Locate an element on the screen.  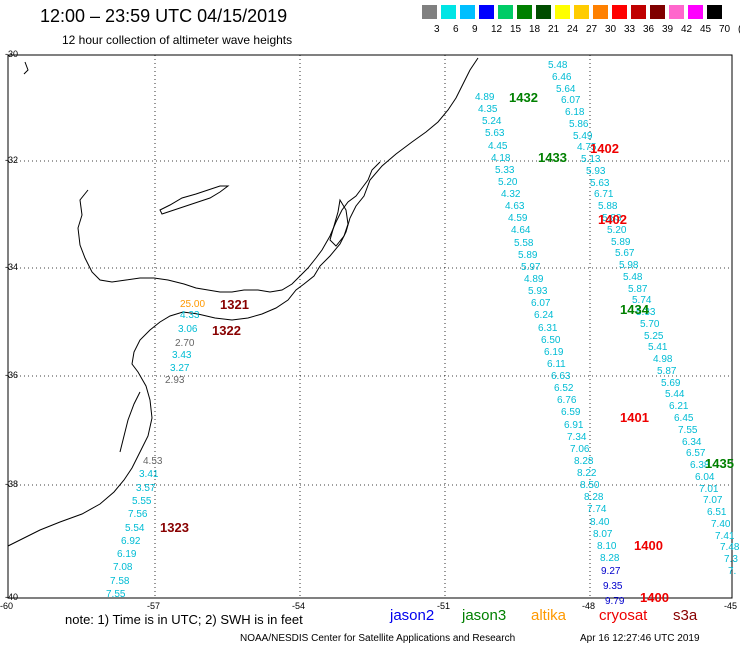
scale-label: 27 is located at coordinates (592, 29).